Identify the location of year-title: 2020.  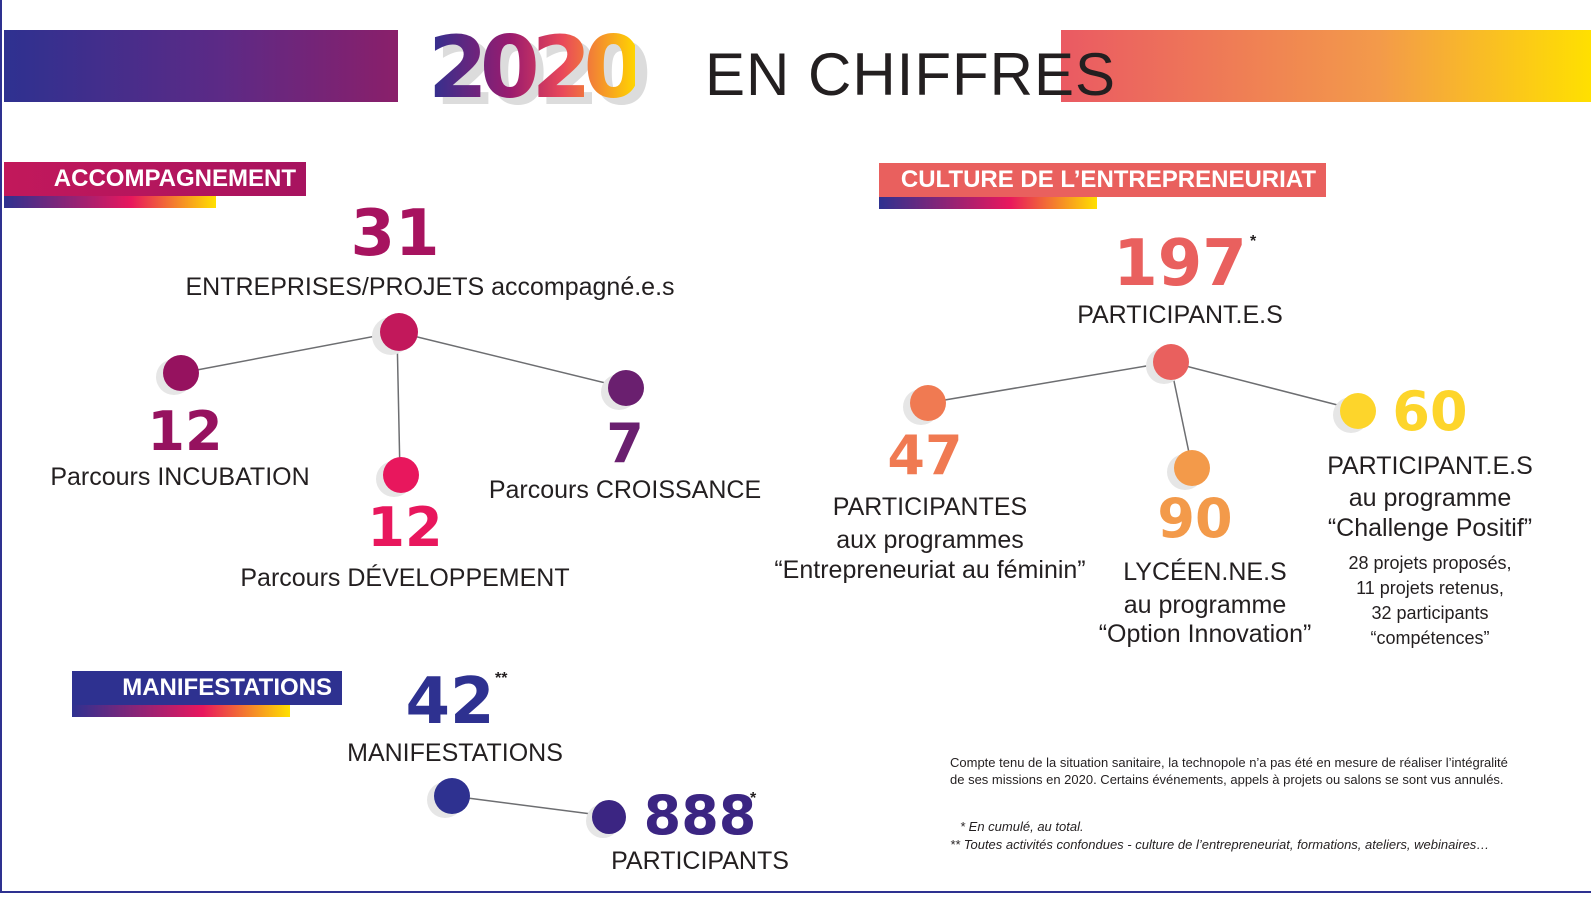
(535, 68).